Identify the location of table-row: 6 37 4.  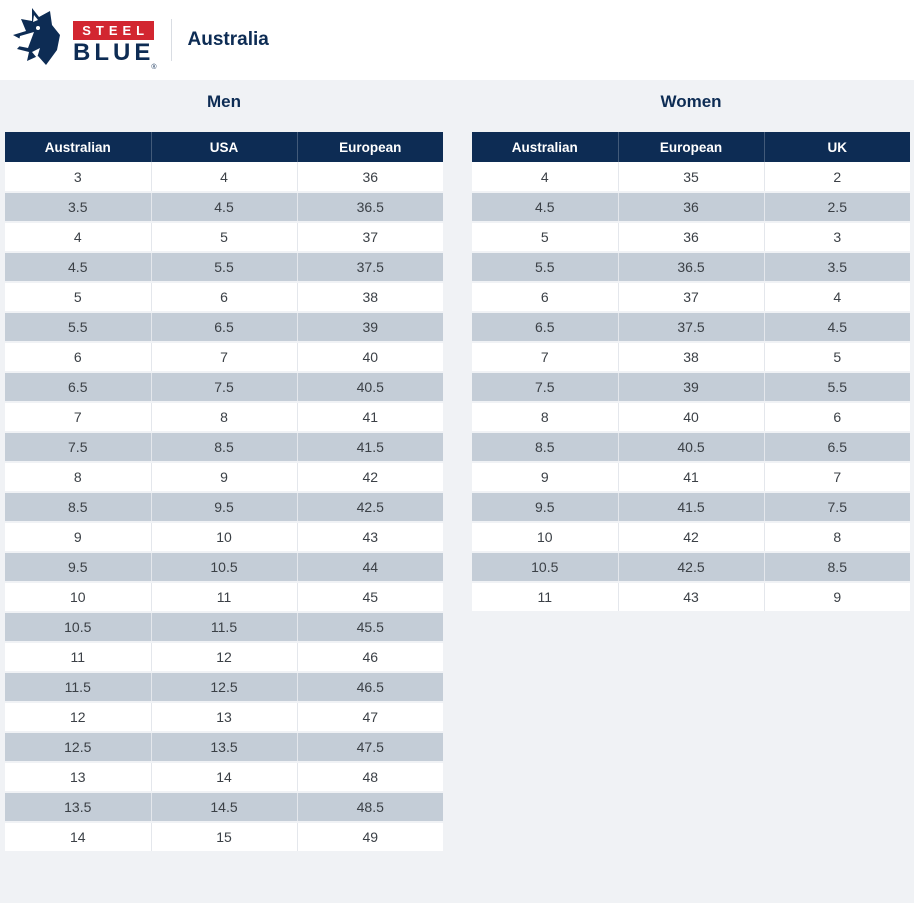
(691, 297).